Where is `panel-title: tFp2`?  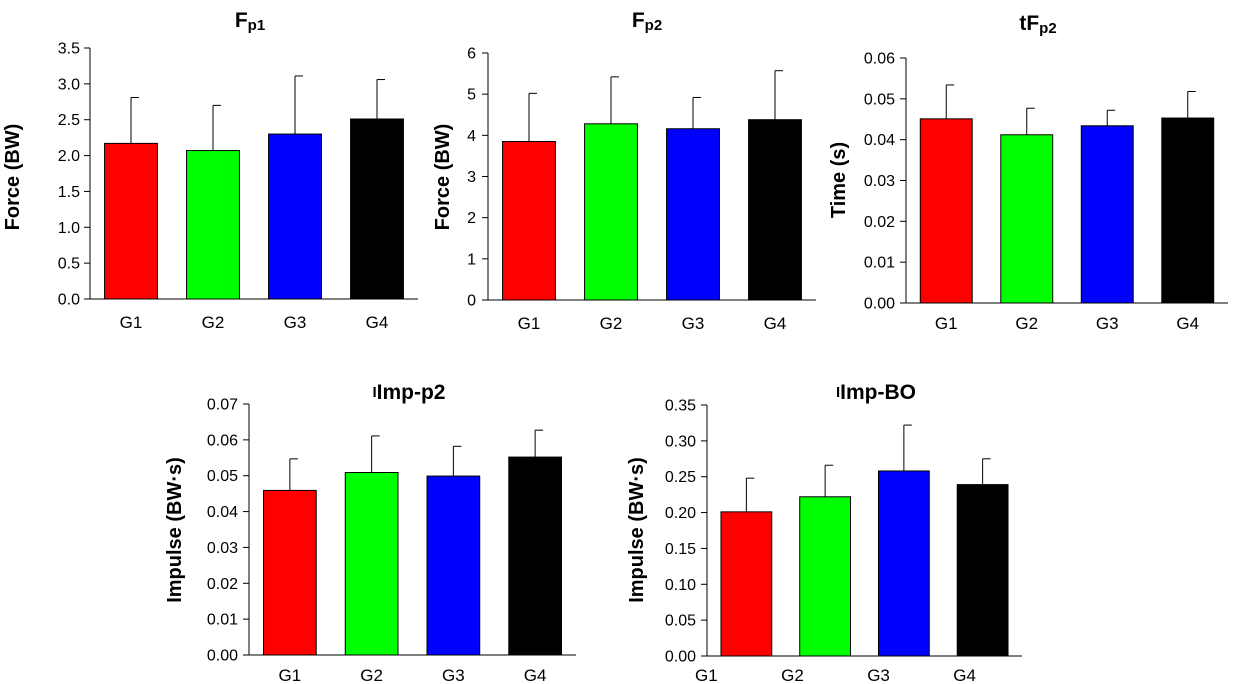 panel-title: tFp2 is located at coordinates (1037, 24).